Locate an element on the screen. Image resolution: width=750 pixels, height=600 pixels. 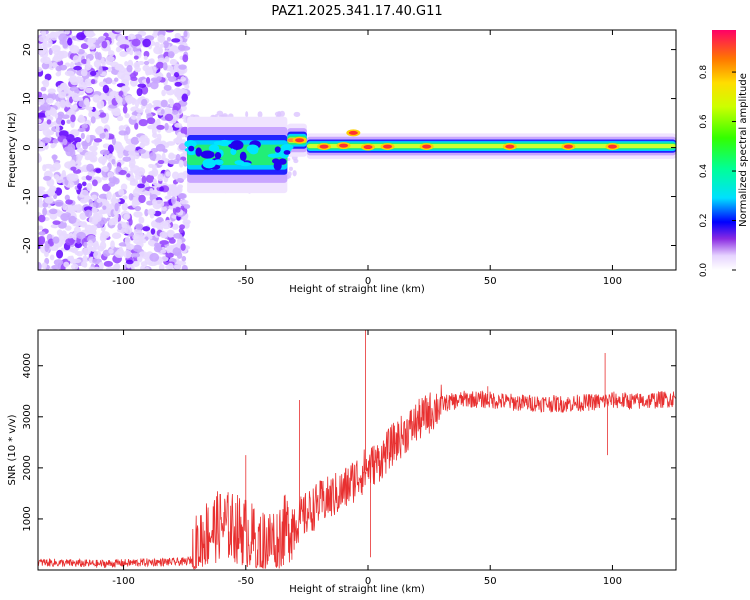
spectrogram-x-tick-label: -100 is located at coordinates (123, 281).